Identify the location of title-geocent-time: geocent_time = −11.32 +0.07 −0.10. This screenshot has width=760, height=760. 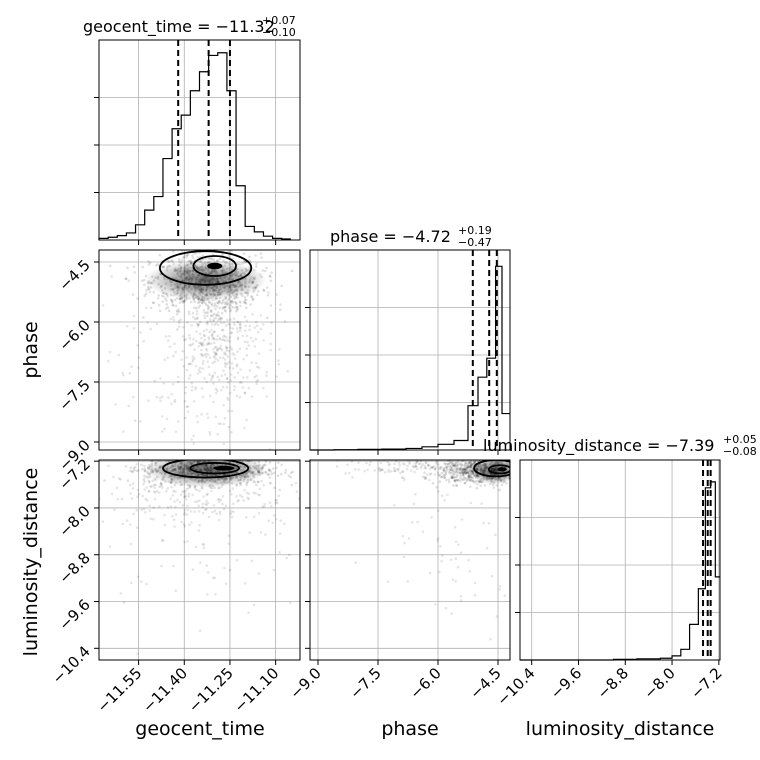
(189, 26).